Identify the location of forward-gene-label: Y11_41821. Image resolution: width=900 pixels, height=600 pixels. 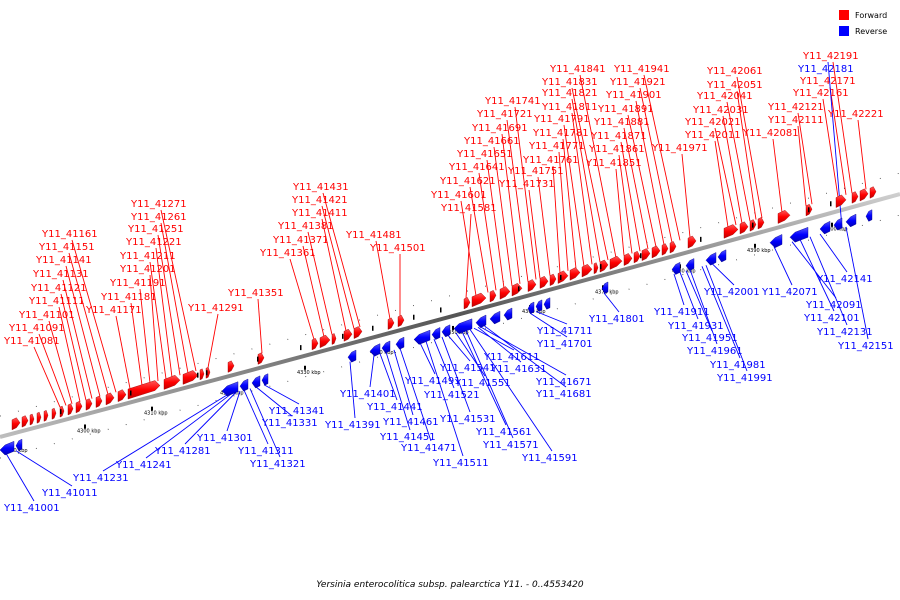
(569, 93).